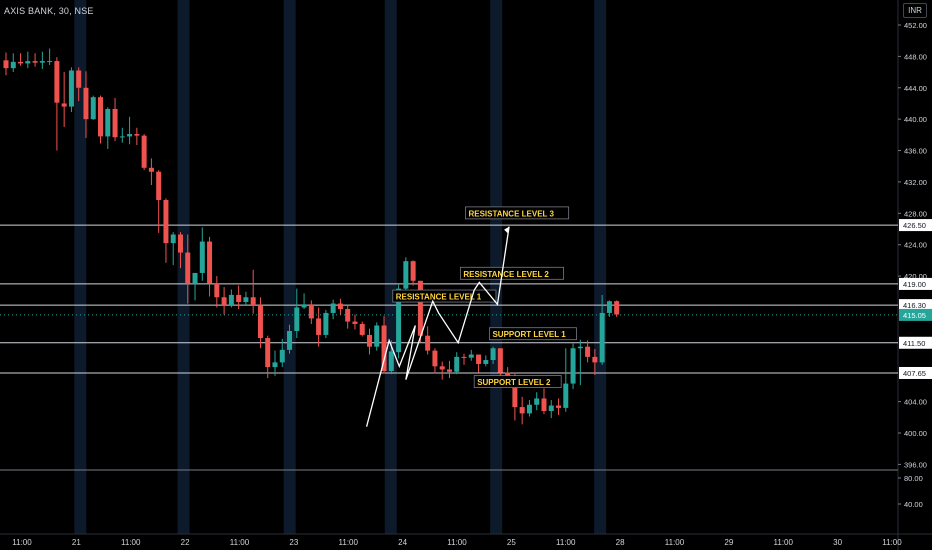  I want to click on price-tick-label: 420.00, so click(915, 276).